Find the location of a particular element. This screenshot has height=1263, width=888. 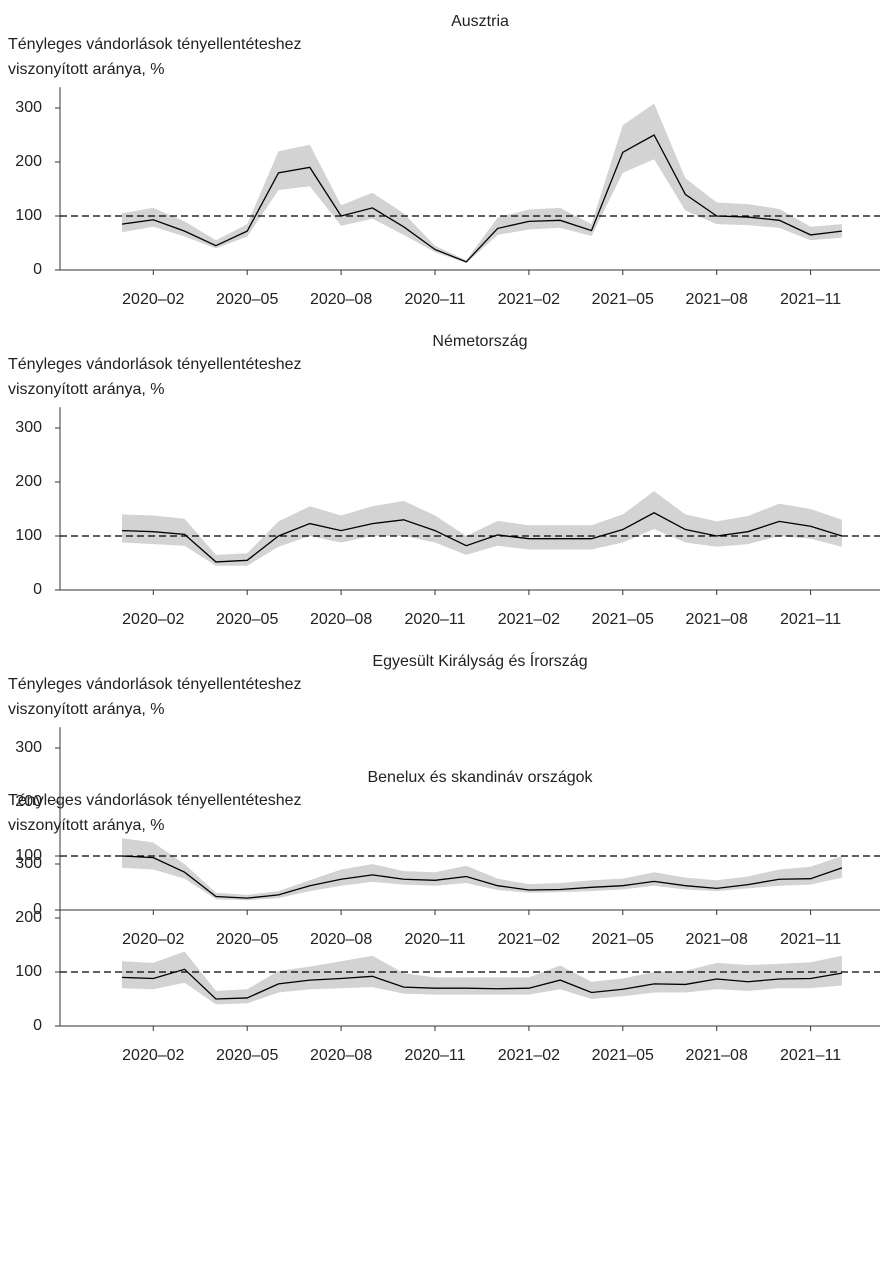

panel-title: Benelux és skandináv országok is located at coordinates (480, 777).